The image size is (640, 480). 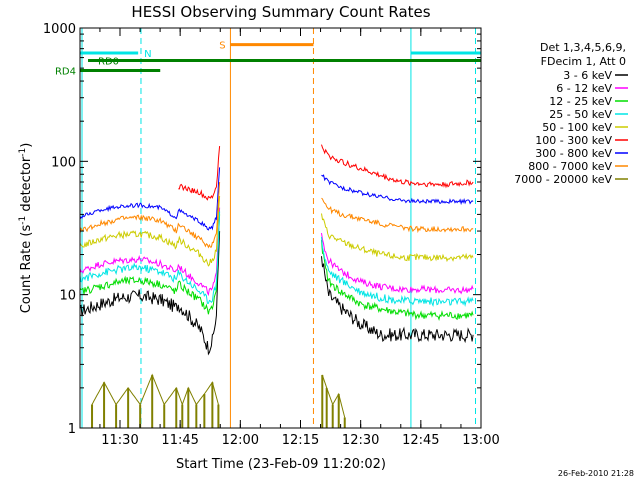 What do you see at coordinates (147, 54) in the screenshot?
I see `flag-label: N` at bounding box center [147, 54].